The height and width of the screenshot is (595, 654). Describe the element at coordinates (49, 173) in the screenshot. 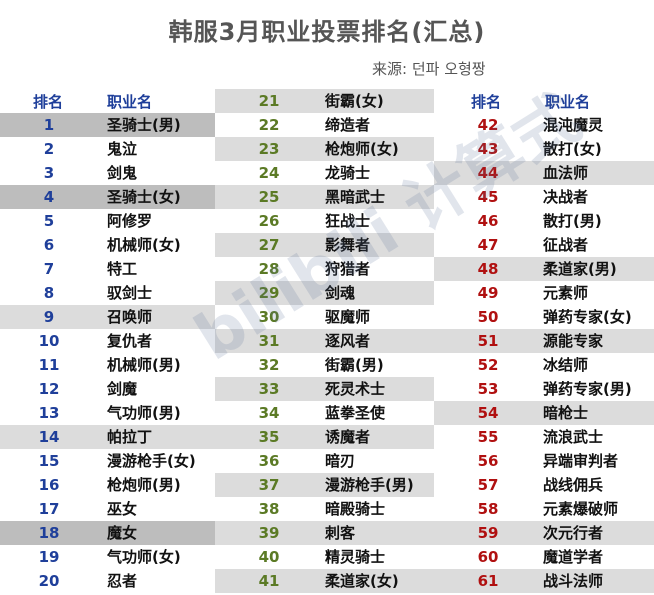

I see `rank-number: 3` at that location.